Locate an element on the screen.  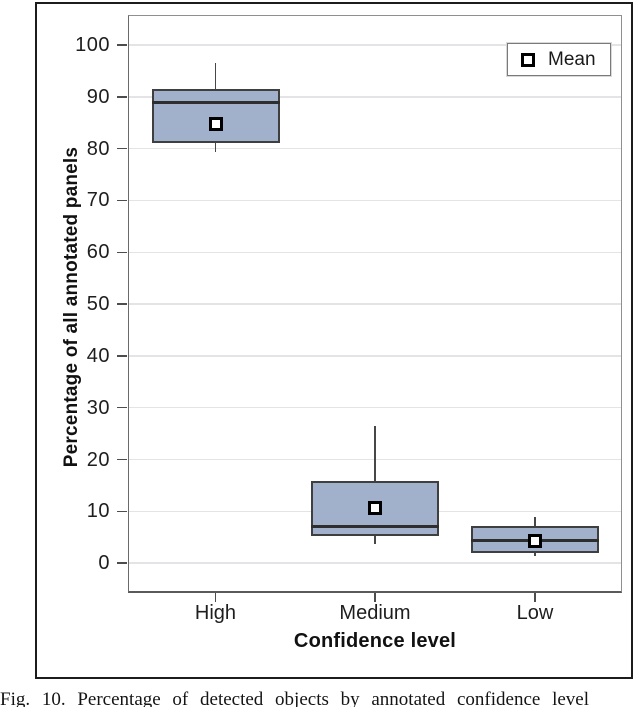
x-tick-label-high: High is located at coordinates (215, 613).